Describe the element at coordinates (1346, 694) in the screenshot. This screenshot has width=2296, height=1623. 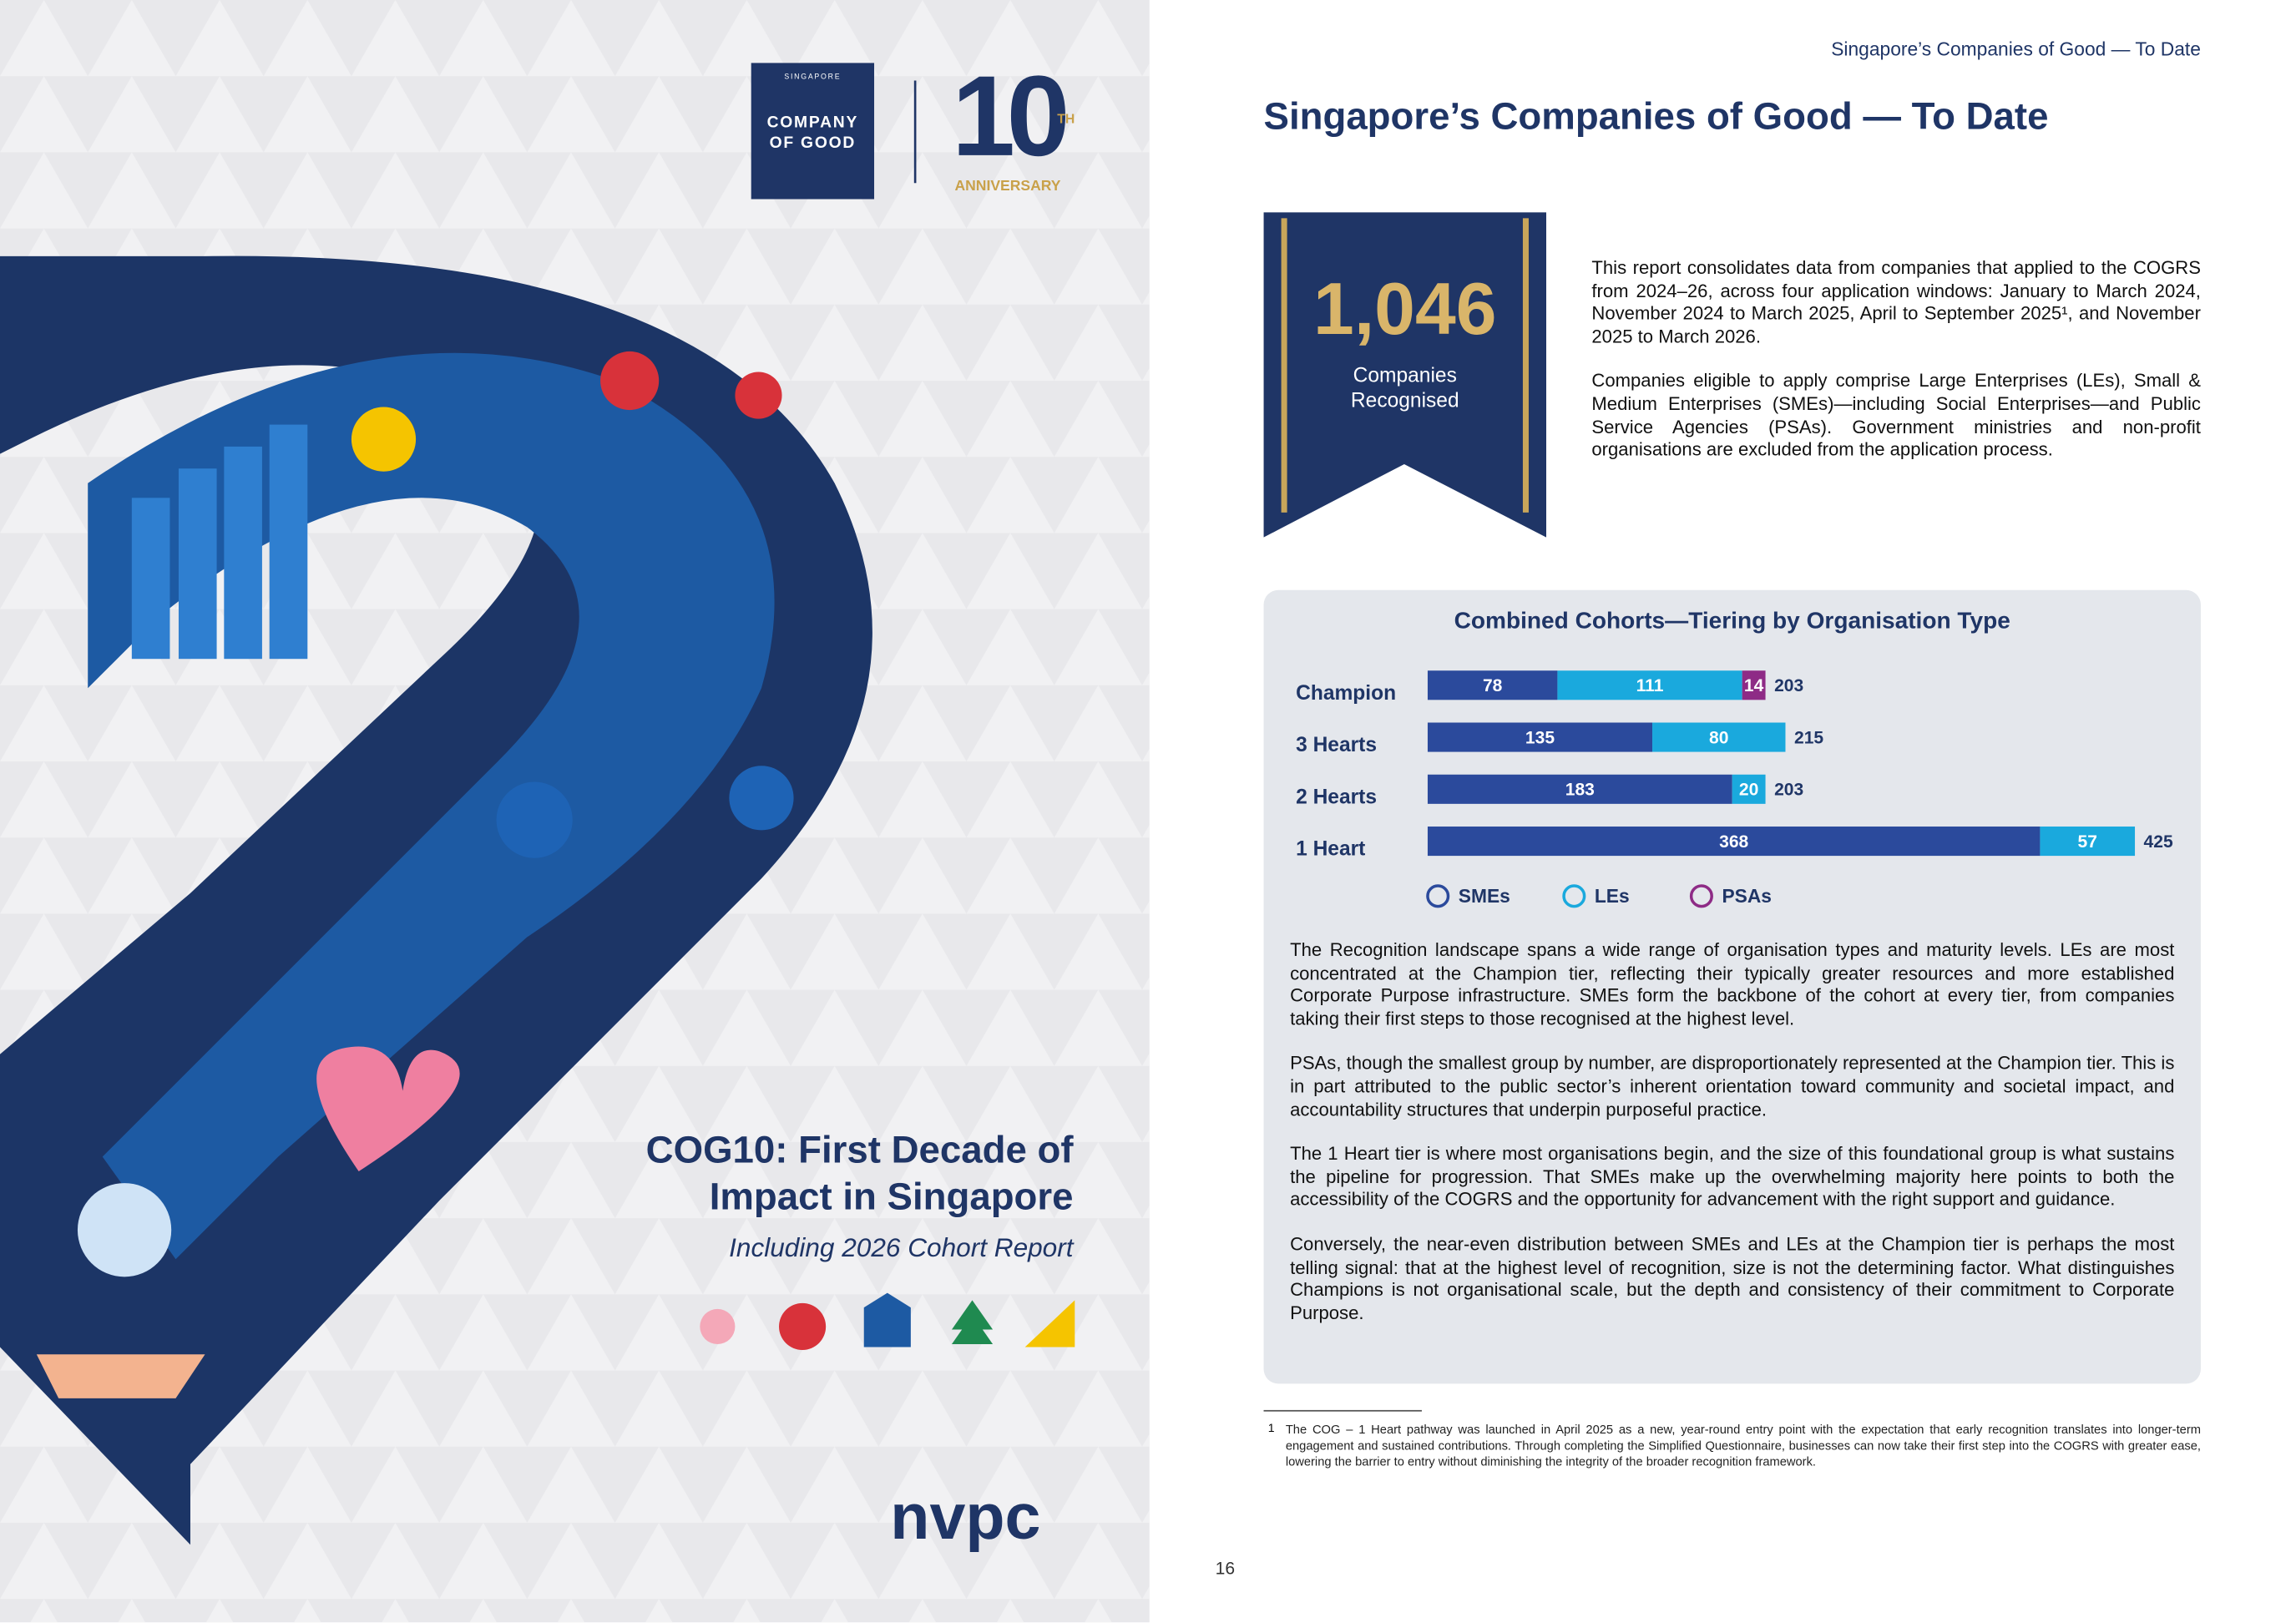
I see `category-label: Champion` at that location.